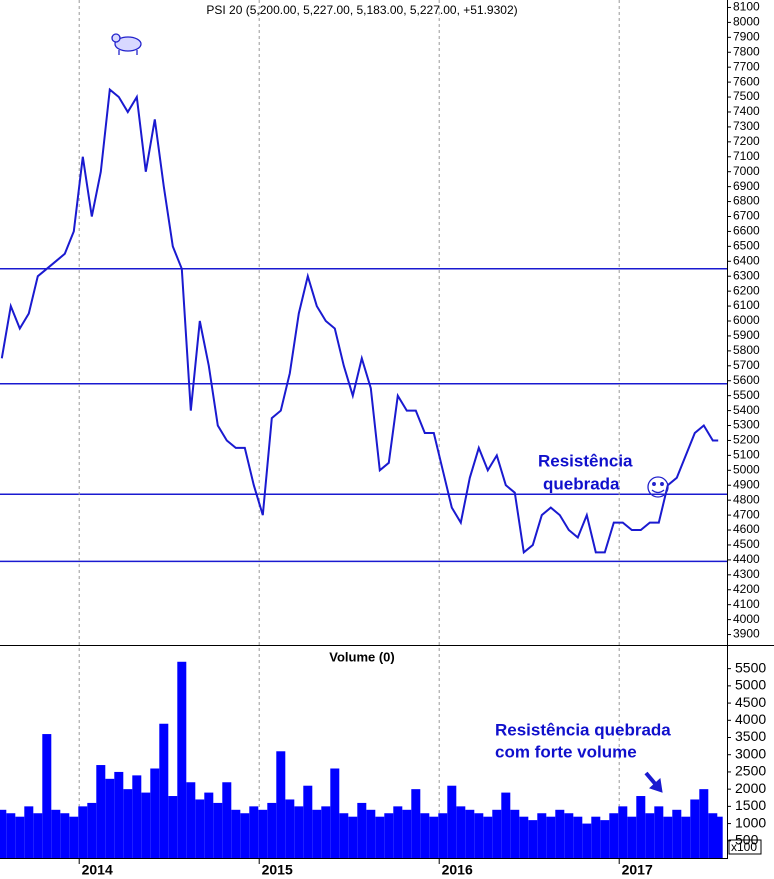  Describe the element at coordinates (566, 751) in the screenshot. I see `annotation: com forte volume` at that location.